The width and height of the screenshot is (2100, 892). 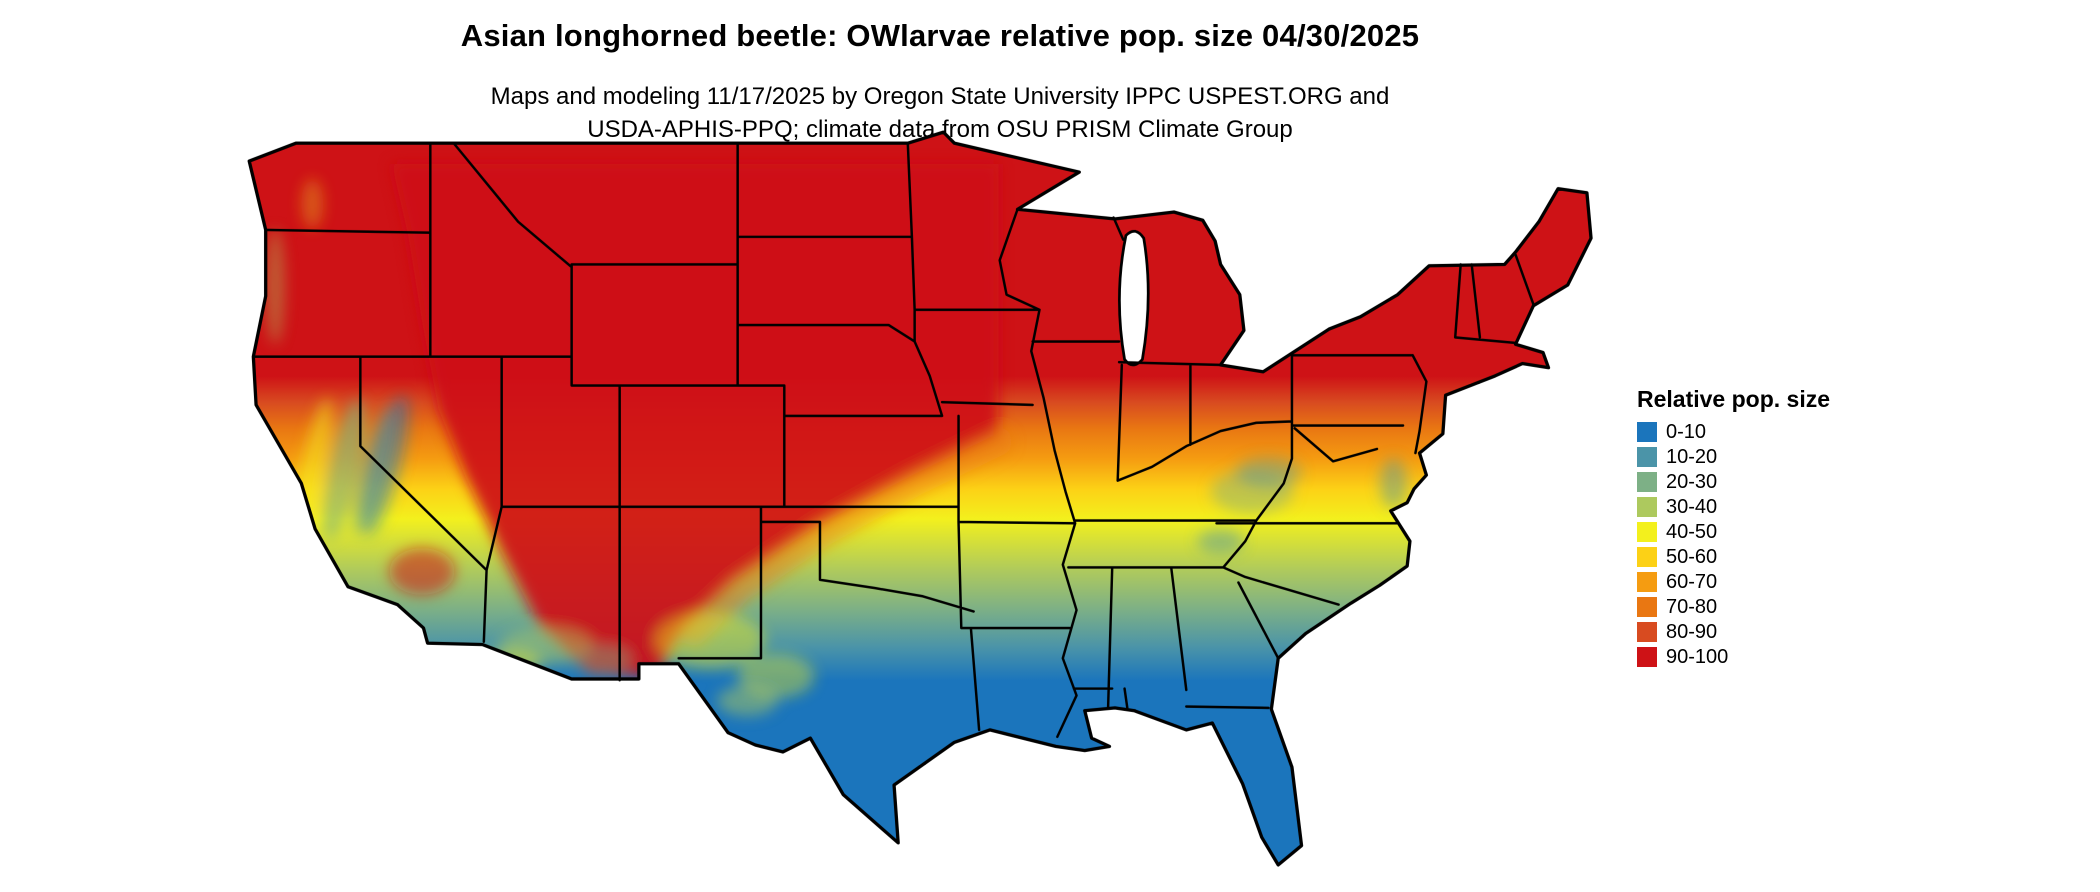 What do you see at coordinates (1393, 483) in the screenshot?
I see `chesapeake-detail` at bounding box center [1393, 483].